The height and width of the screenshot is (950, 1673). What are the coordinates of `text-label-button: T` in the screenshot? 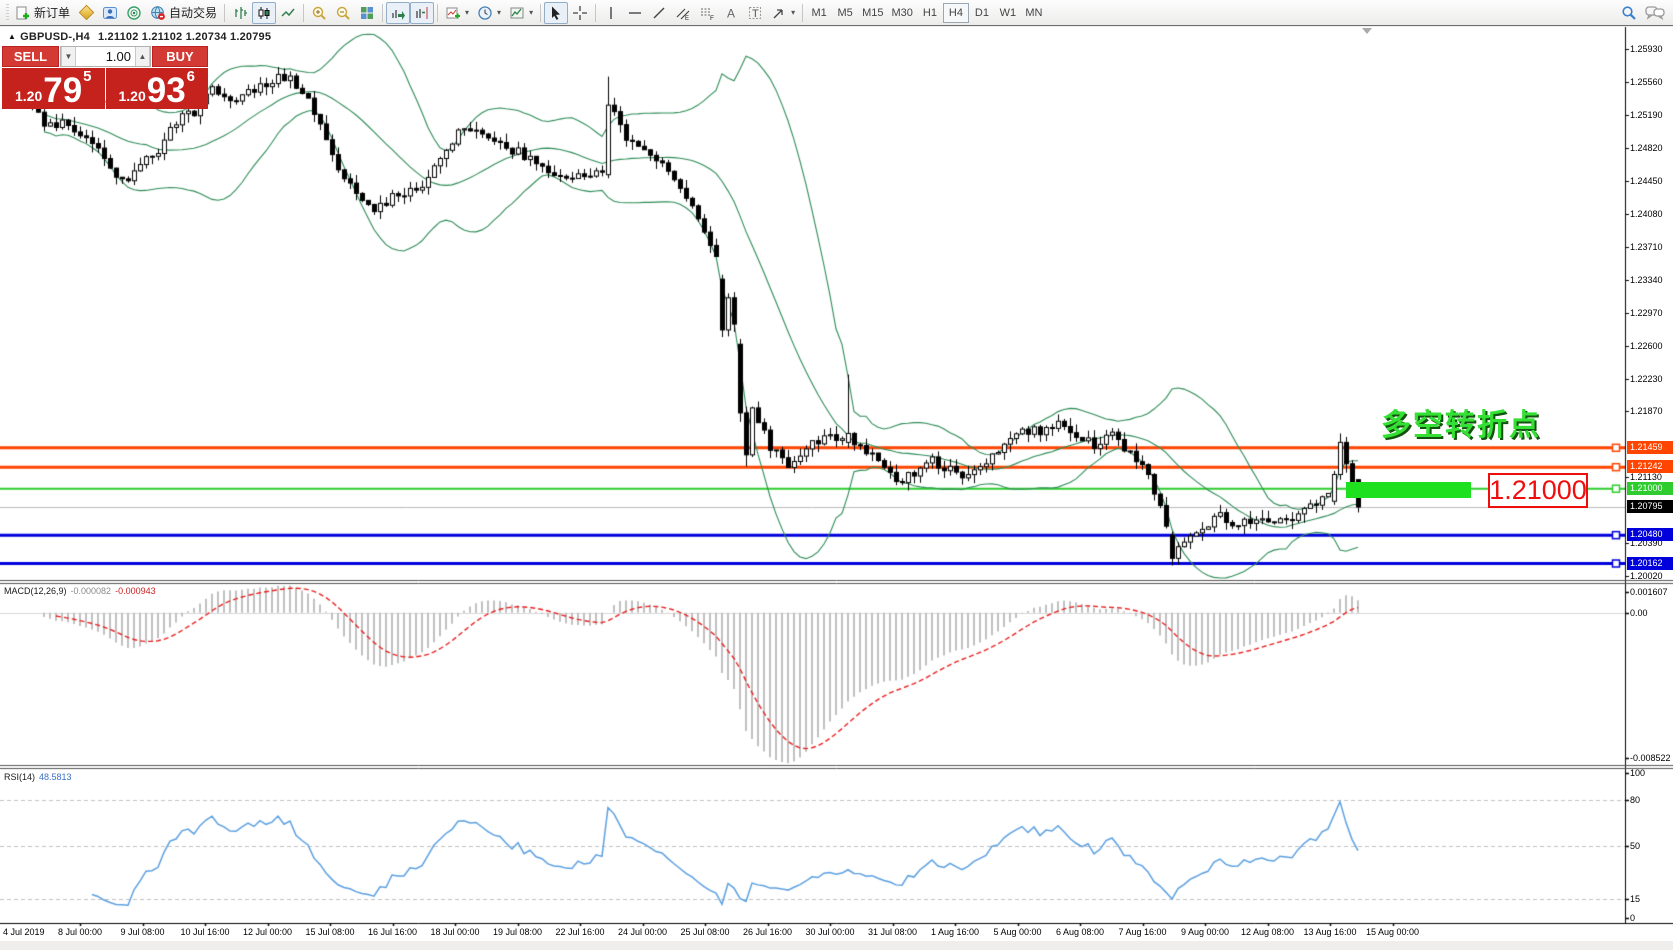 It's located at (755, 13).